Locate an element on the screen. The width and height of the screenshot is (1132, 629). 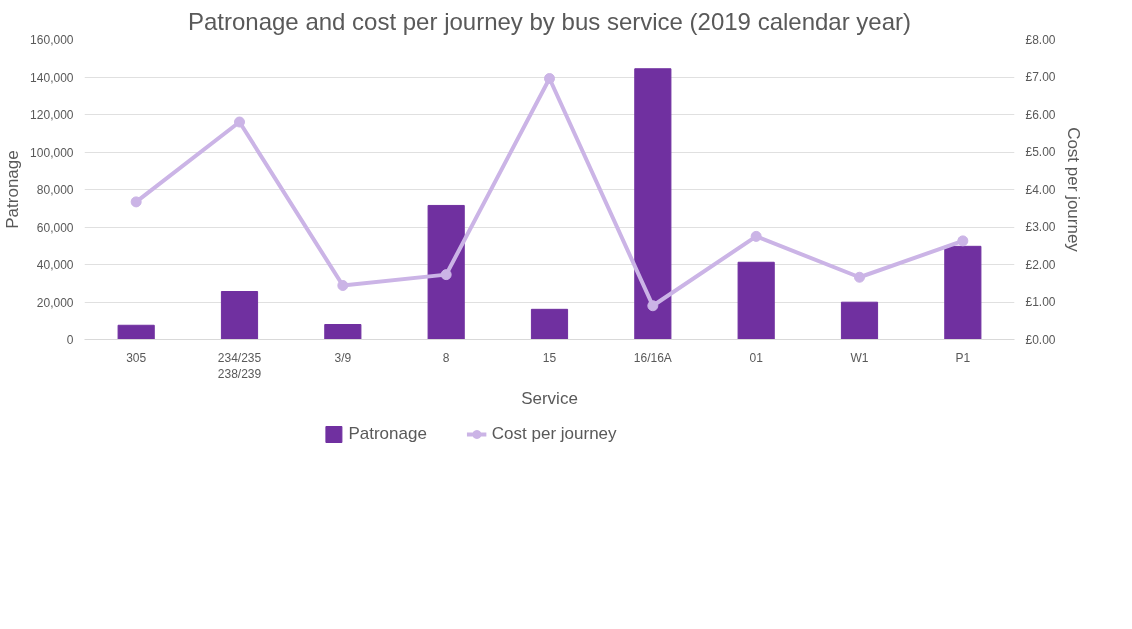
y-tick-label: 140,000 is located at coordinates (52, 77).